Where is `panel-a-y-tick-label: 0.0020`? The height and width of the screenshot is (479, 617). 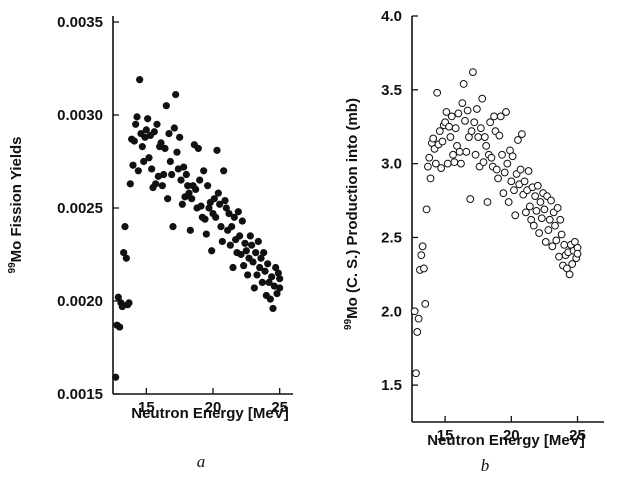 panel-a-y-tick-label: 0.0020 is located at coordinates (80, 301).